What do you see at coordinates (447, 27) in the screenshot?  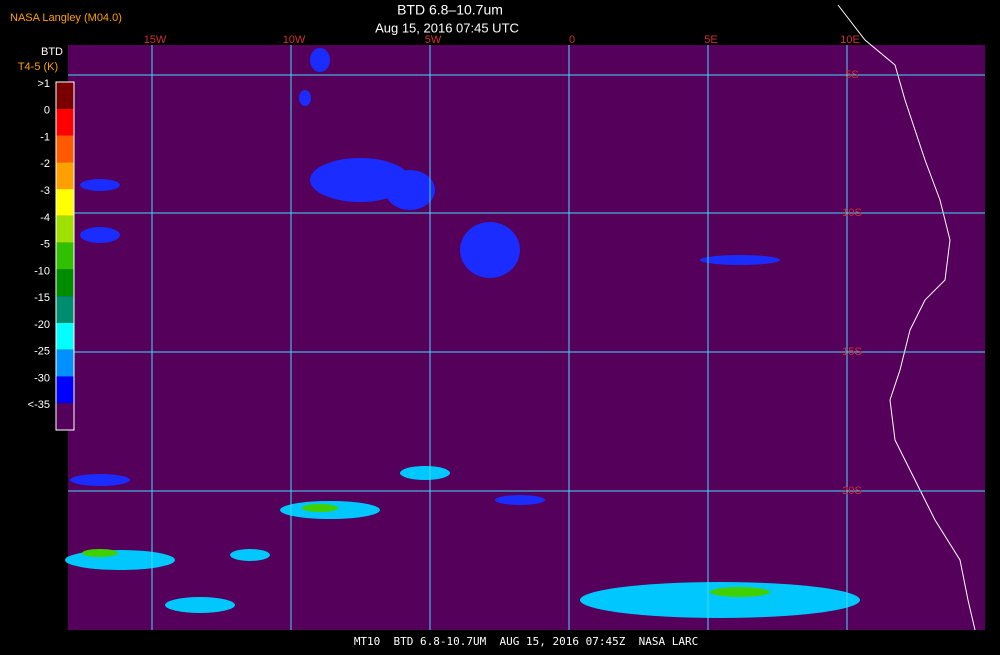 I see `subtitle: Aug 15, 2016 07:45 UTC` at bounding box center [447, 27].